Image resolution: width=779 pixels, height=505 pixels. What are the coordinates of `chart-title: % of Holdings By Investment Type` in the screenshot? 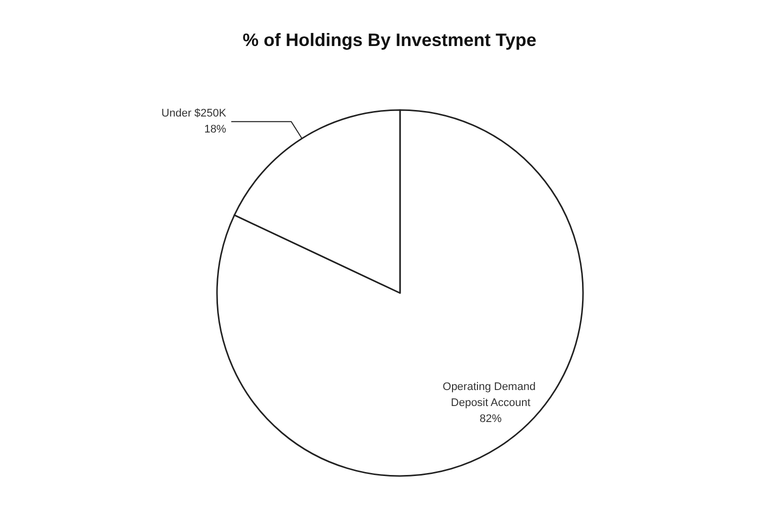 It's located at (389, 40).